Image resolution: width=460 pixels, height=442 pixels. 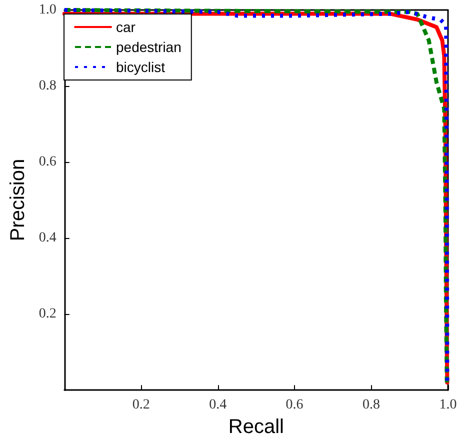 What do you see at coordinates (141, 67) in the screenshot?
I see `legend-label: bicyclist` at bounding box center [141, 67].